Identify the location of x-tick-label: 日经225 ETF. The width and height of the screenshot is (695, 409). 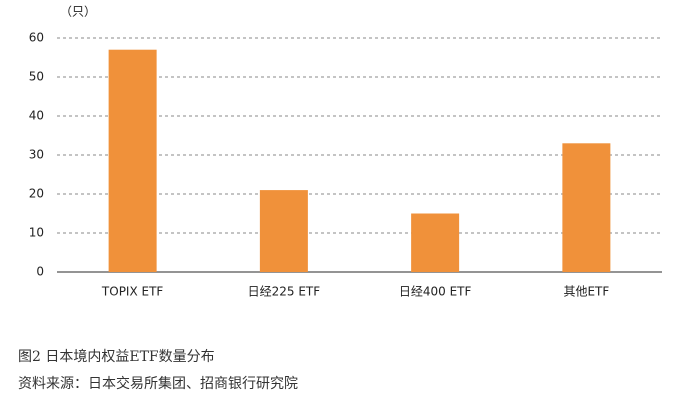
(284, 292).